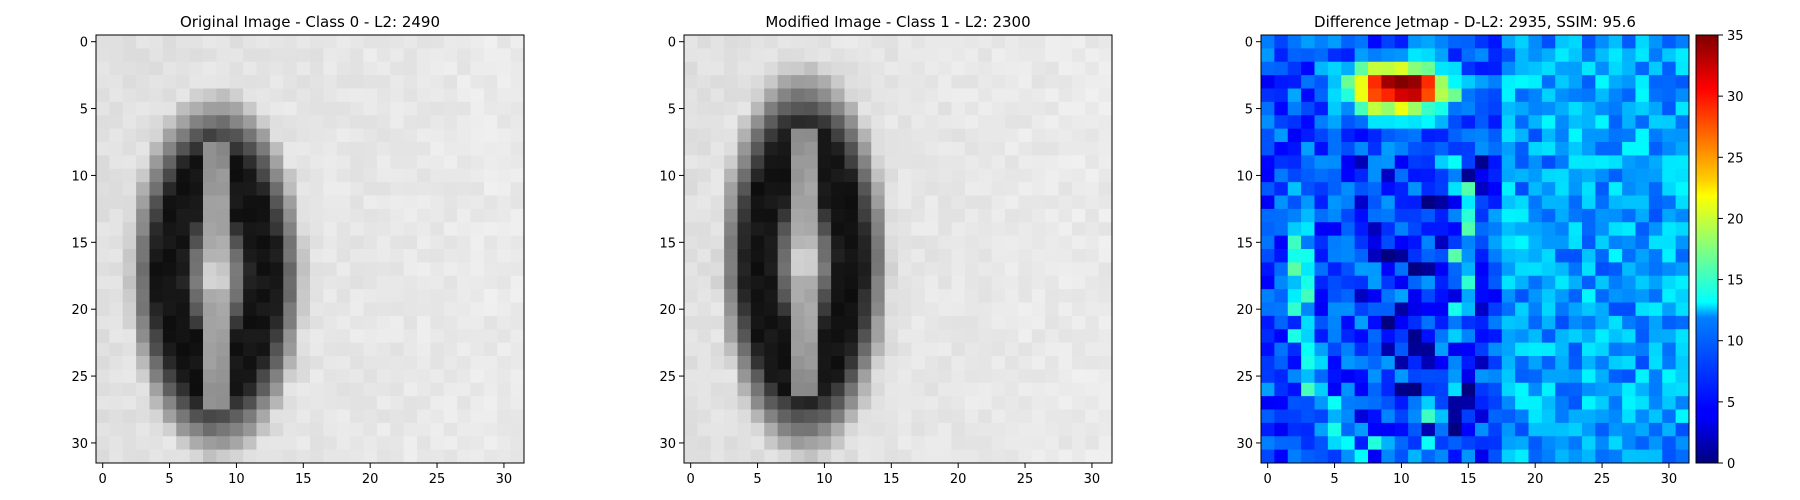  Describe the element at coordinates (169, 479) in the screenshot. I see `x-tick-label: 5` at that location.